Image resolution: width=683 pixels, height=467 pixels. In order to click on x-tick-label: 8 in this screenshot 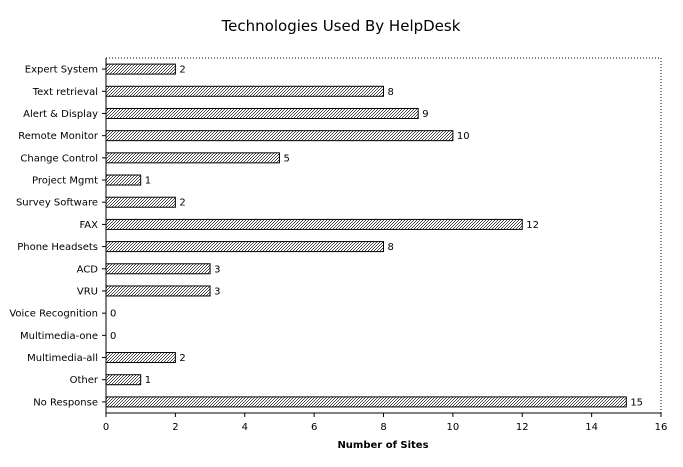, I will do `click(383, 427)`.